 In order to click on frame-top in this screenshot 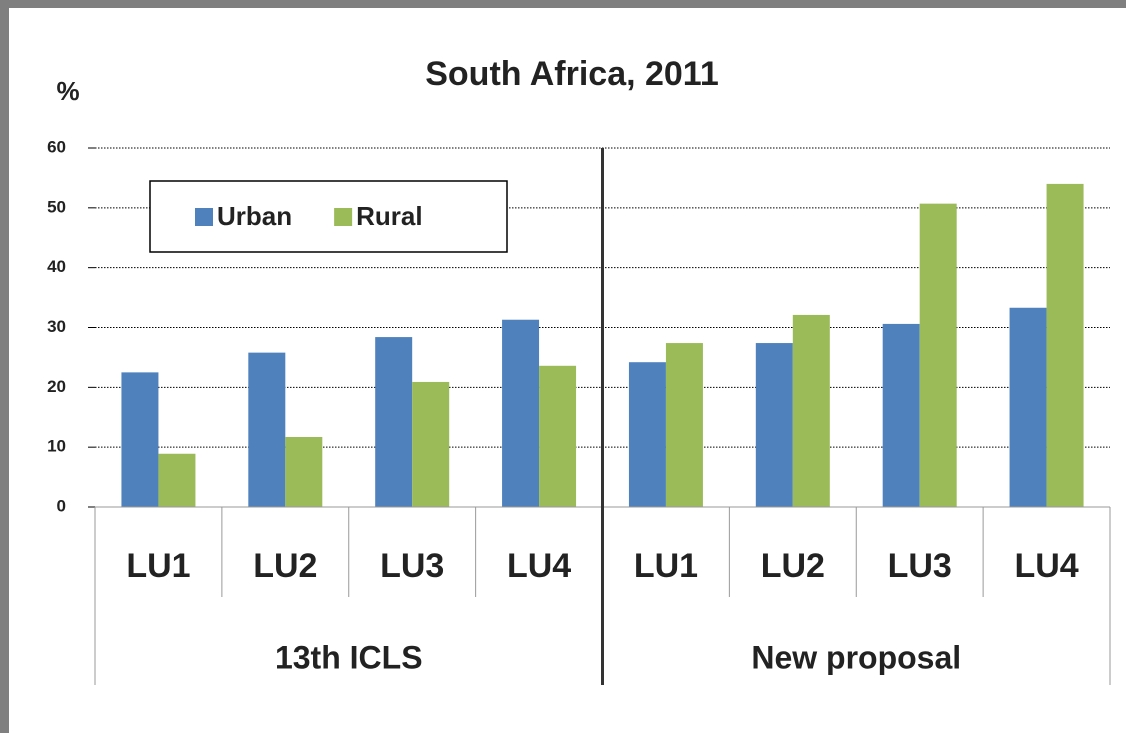, I will do `click(563, 4)`.